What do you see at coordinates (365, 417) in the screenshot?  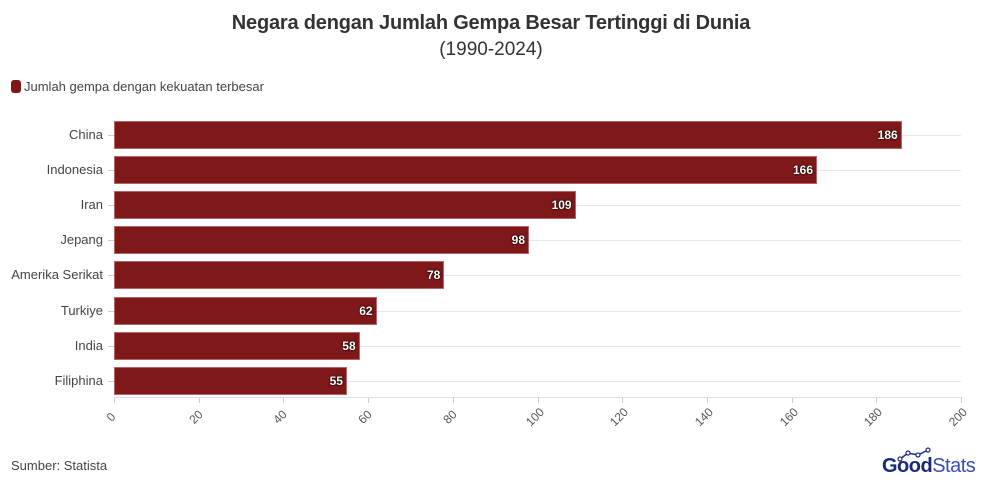 I see `x-tick-label: 60` at bounding box center [365, 417].